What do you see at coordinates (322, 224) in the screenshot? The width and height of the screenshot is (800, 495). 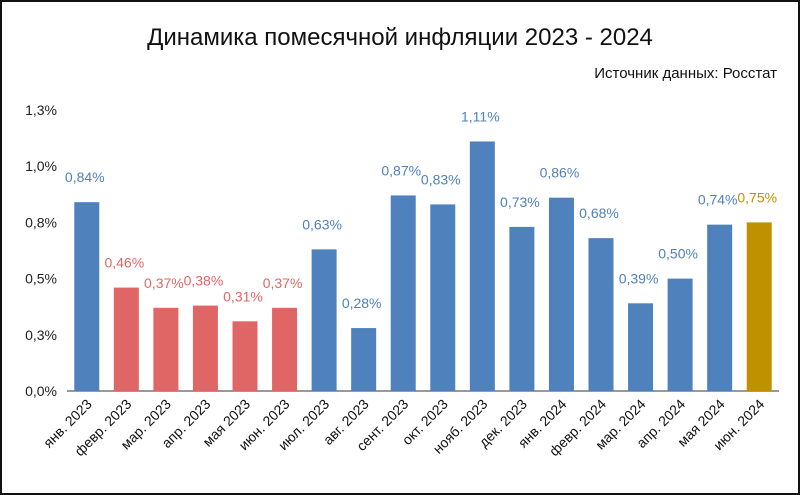 I see `data-label: 0,63%` at bounding box center [322, 224].